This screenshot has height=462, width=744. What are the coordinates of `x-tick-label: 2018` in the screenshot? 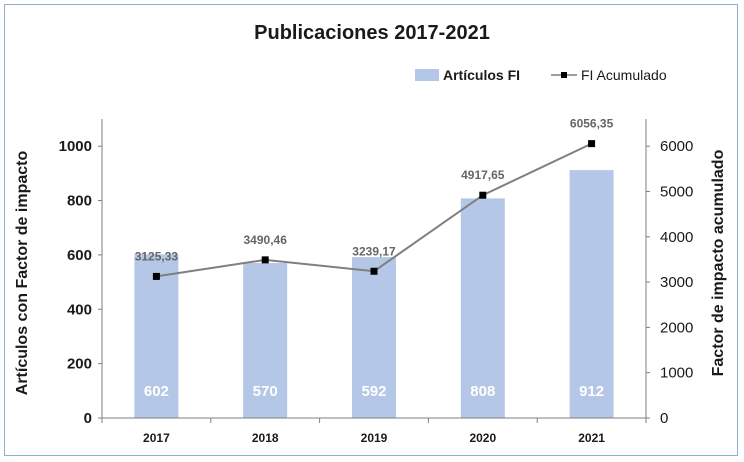 It's located at (265, 438).